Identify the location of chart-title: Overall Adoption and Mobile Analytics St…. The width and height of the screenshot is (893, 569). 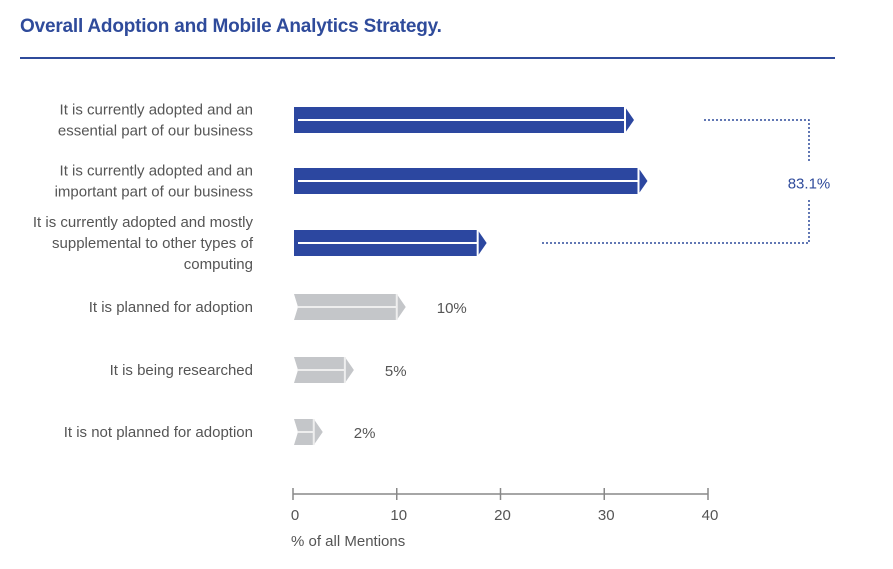
(231, 26).